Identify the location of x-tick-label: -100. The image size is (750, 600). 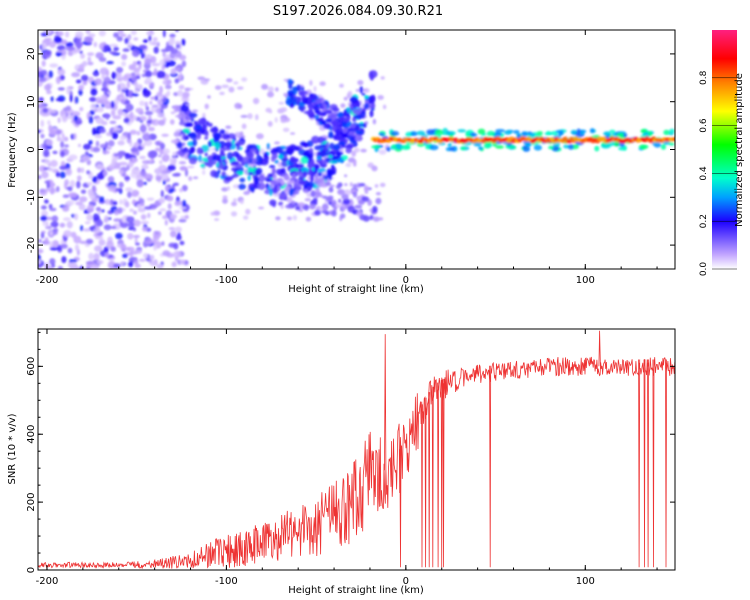
(226, 581).